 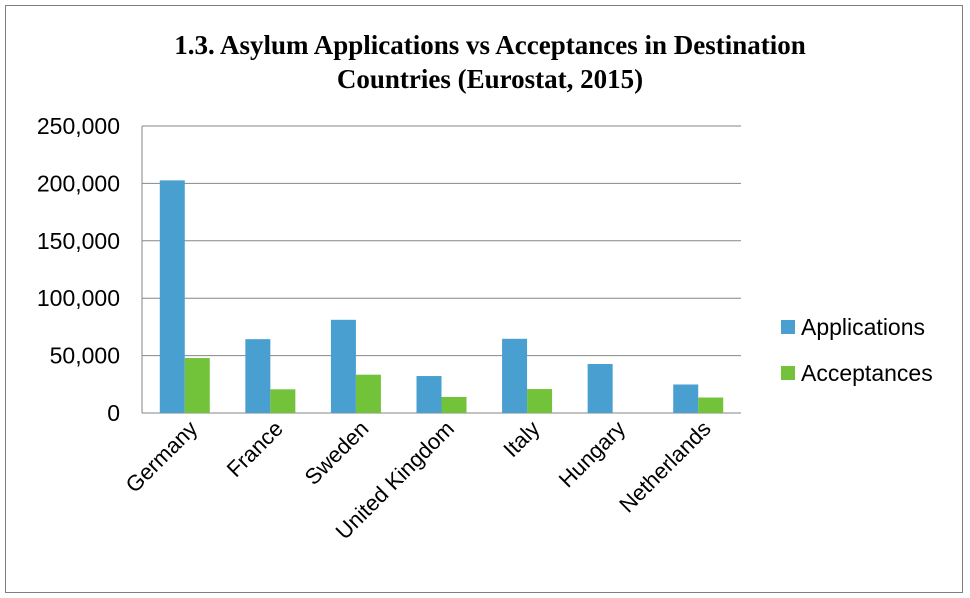 What do you see at coordinates (162, 457) in the screenshot?
I see `x-tick-label: Germany` at bounding box center [162, 457].